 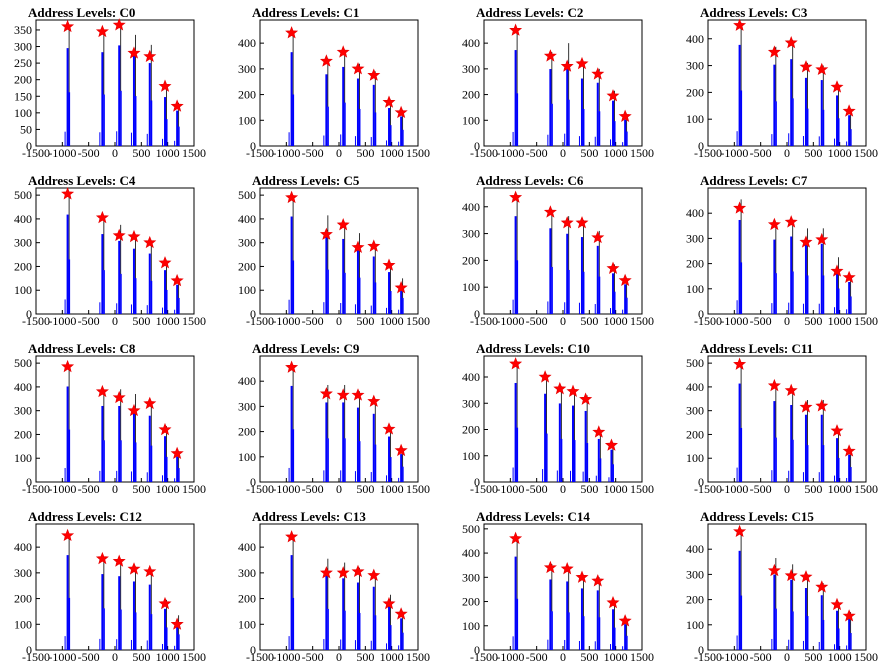 What do you see at coordinates (695, 549) in the screenshot?
I see `y-tick-label: 400` at bounding box center [695, 549].